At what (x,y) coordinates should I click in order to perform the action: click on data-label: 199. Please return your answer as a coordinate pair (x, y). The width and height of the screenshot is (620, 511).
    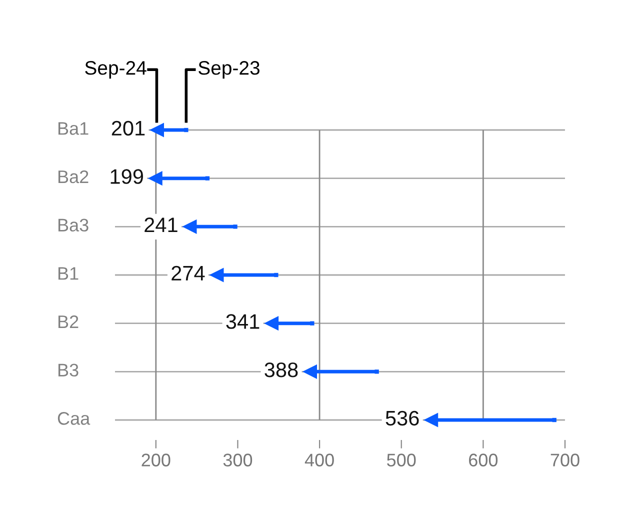
    Looking at the image, I should click on (126, 176).